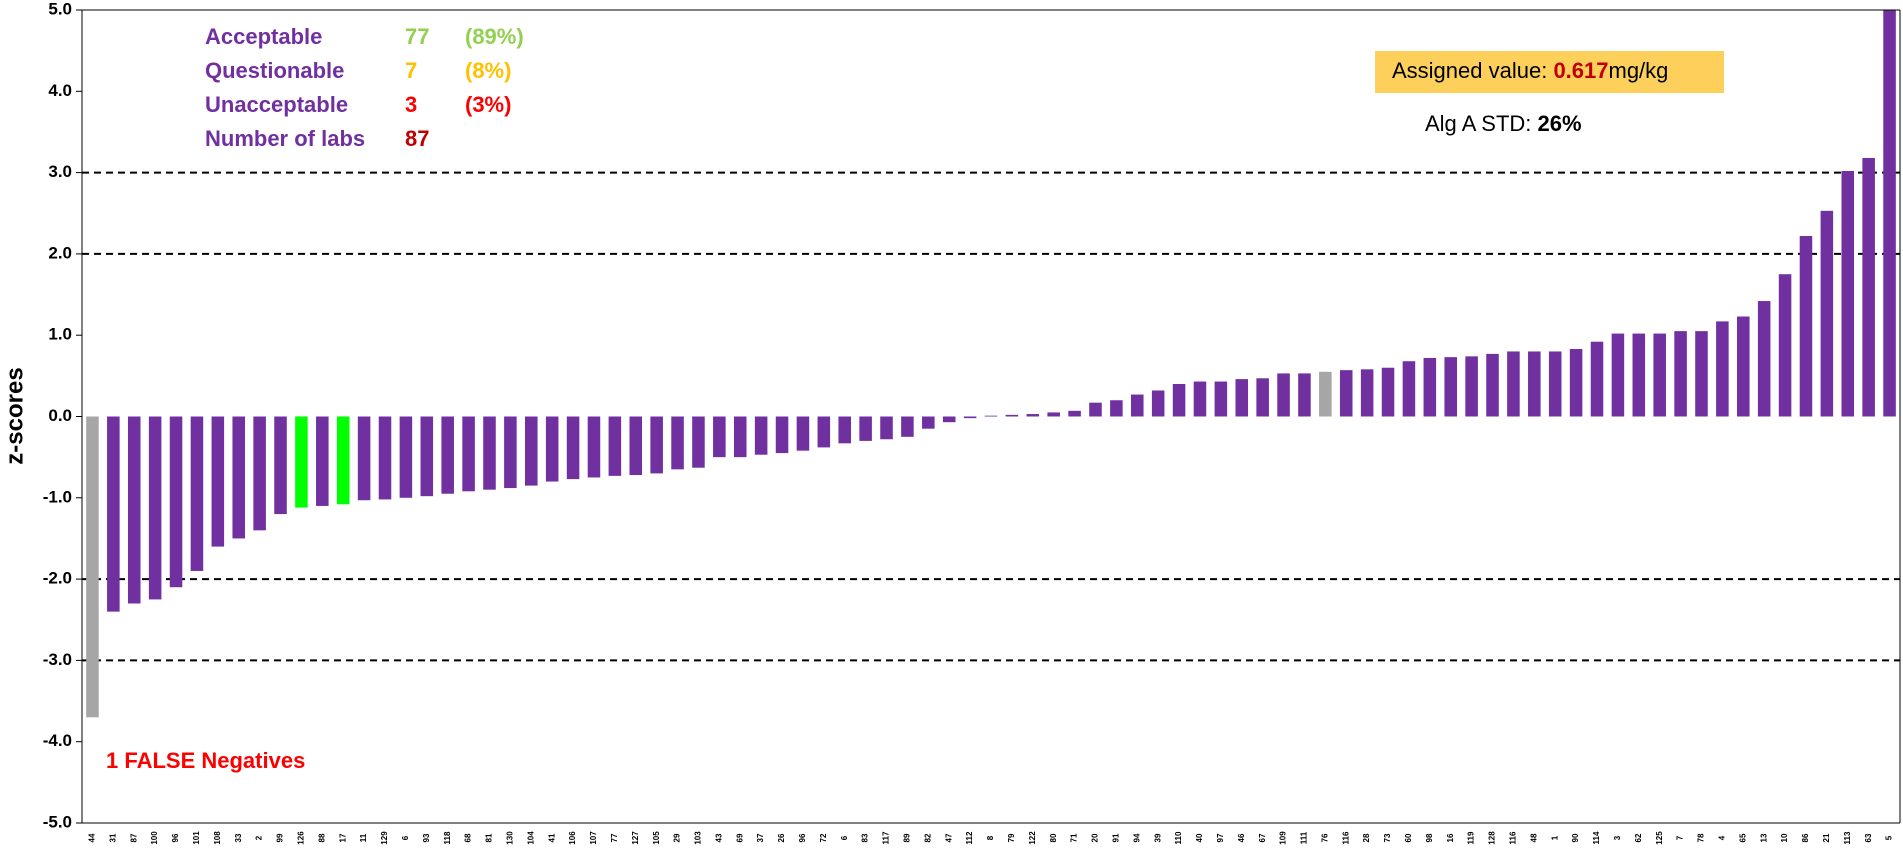  I want to click on x-tick-label: 67, so click(1262, 837).